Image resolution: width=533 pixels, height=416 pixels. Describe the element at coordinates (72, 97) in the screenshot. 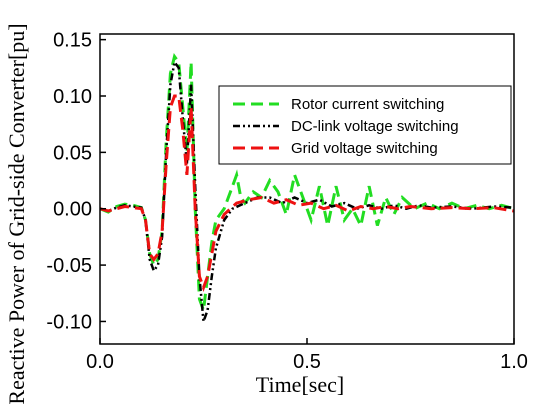

I see `y-tick-label: 0.10` at that location.